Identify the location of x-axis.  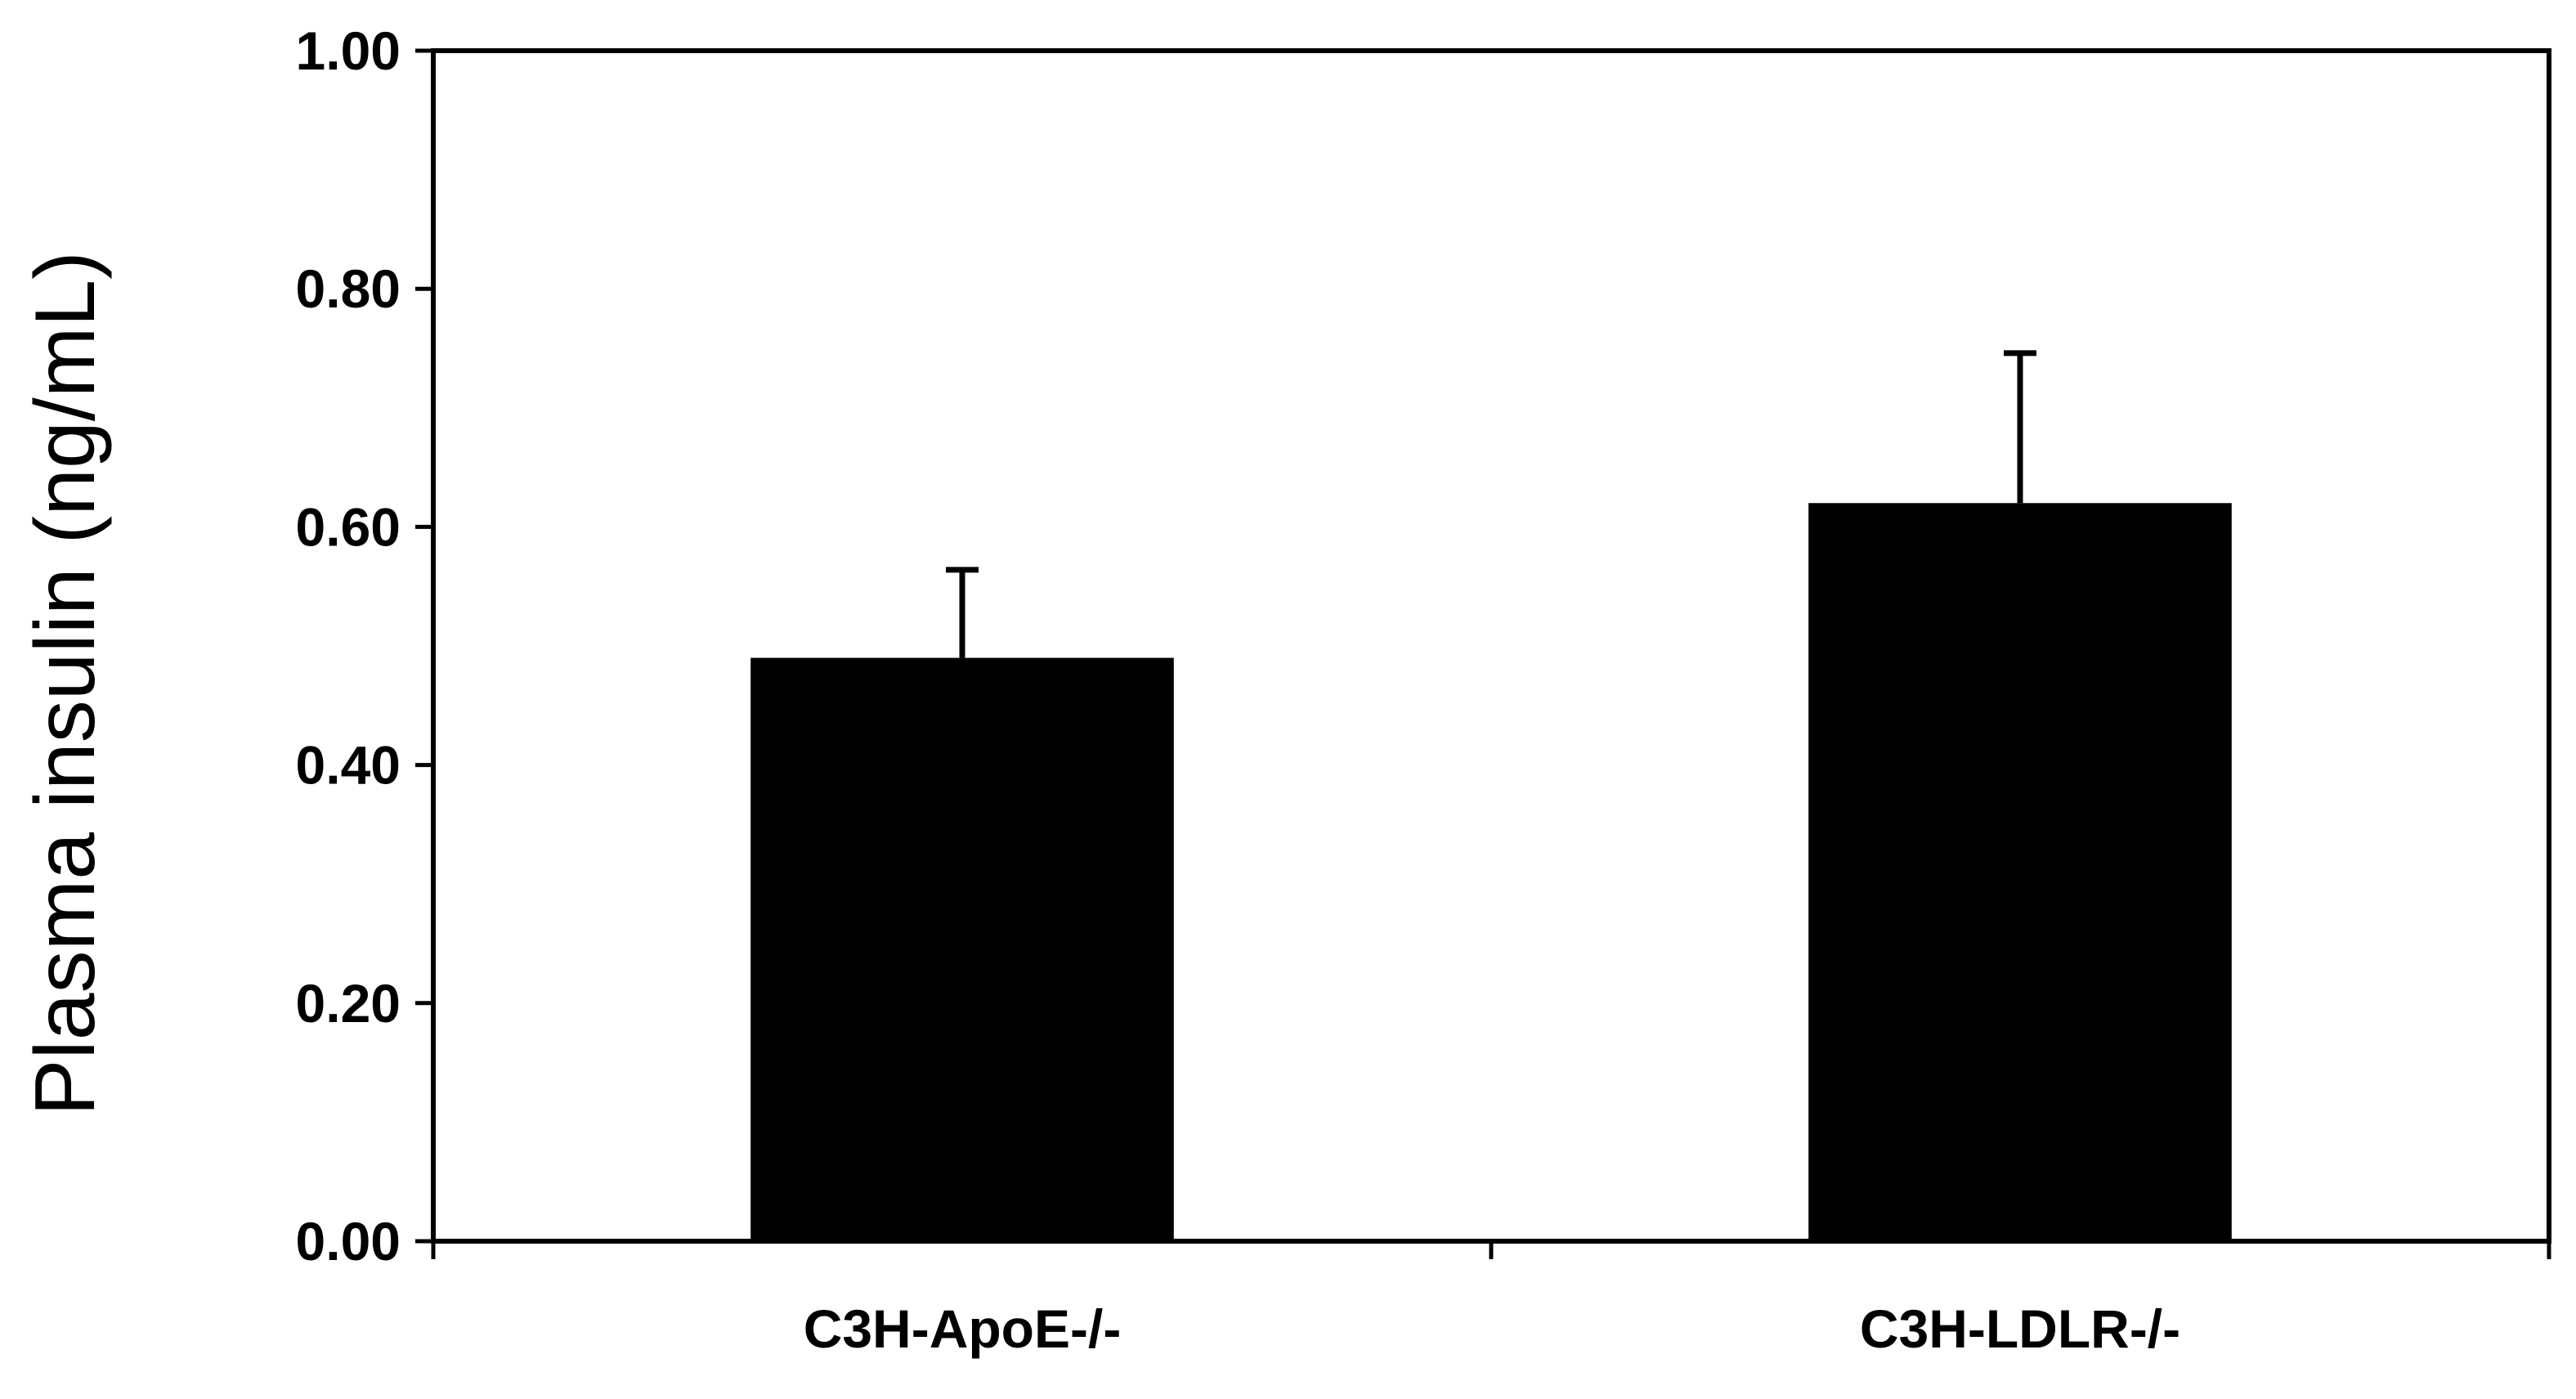
(1491, 1250).